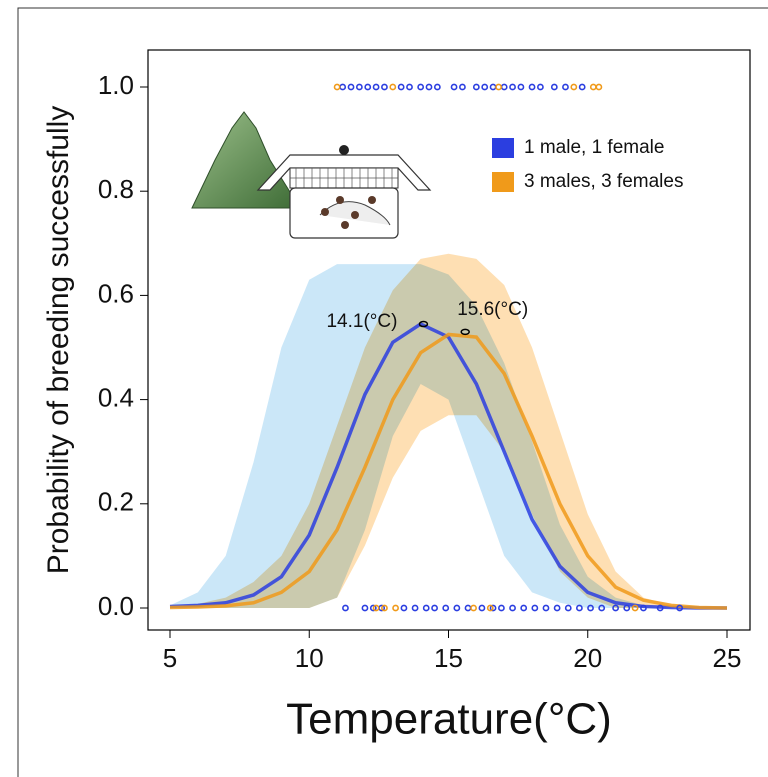 This screenshot has height=777, width=768. What do you see at coordinates (116, 85) in the screenshot?
I see `y-tick-label: 1.0` at bounding box center [116, 85].